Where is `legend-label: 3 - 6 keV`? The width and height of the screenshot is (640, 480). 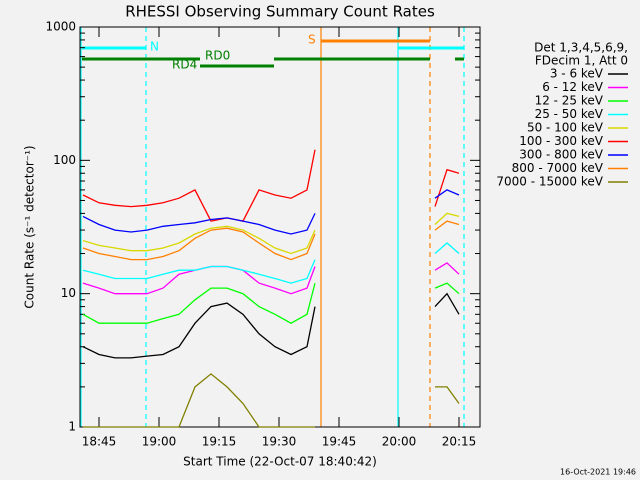
legend-label: 3 - 6 keV is located at coordinates (577, 74).